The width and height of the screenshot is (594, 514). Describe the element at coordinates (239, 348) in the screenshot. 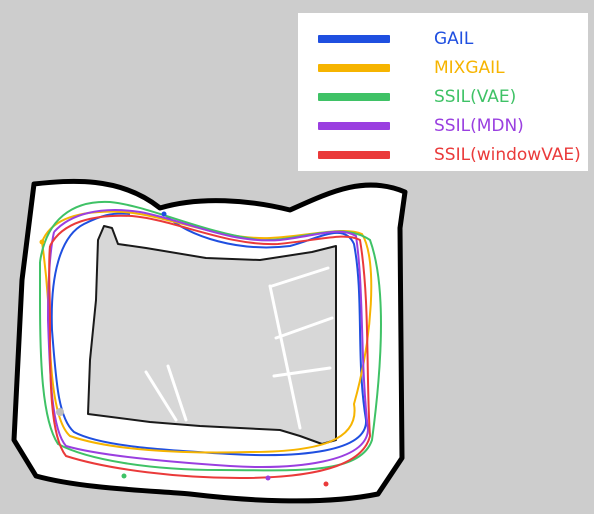

I see `laser-scan-lines` at that location.